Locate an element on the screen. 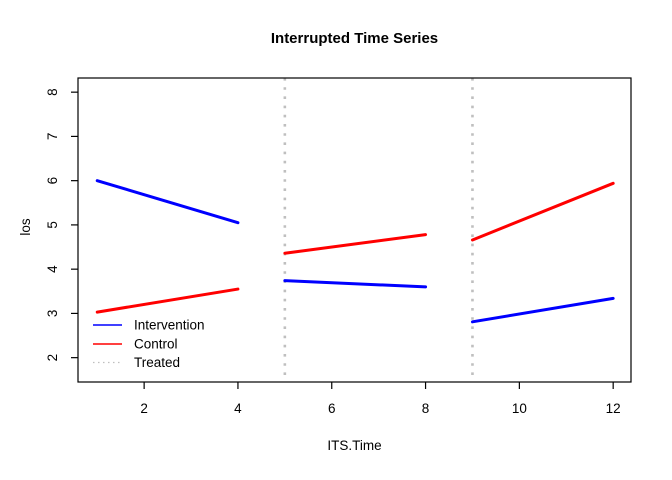 The width and height of the screenshot is (672, 480). x-axis-label: ITS.Time is located at coordinates (354, 445).